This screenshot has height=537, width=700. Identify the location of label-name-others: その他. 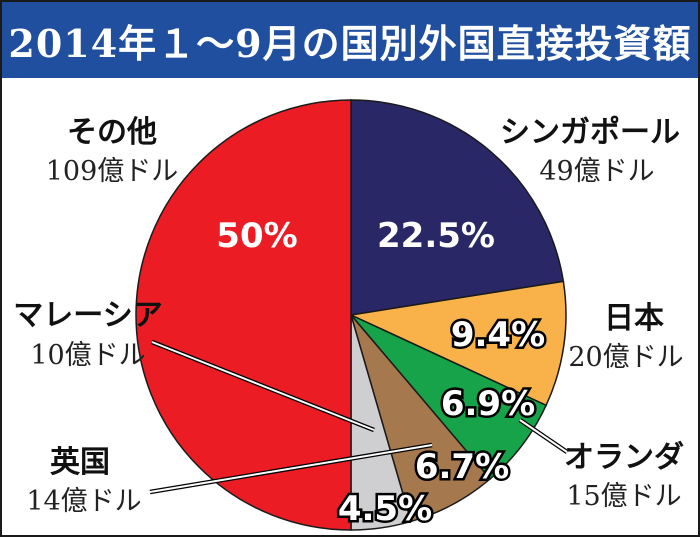
(112, 132).